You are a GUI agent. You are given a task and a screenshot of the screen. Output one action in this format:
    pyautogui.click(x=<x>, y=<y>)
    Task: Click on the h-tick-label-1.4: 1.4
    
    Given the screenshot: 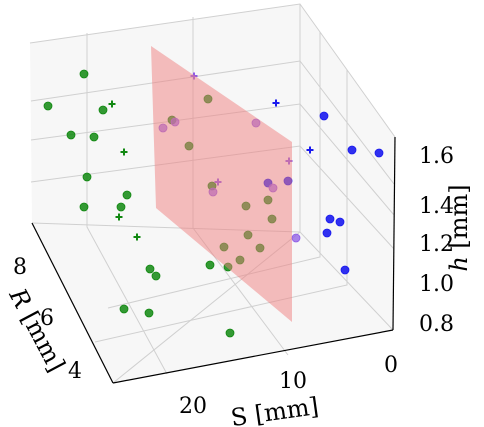 What is the action you would take?
    pyautogui.click(x=436, y=206)
    